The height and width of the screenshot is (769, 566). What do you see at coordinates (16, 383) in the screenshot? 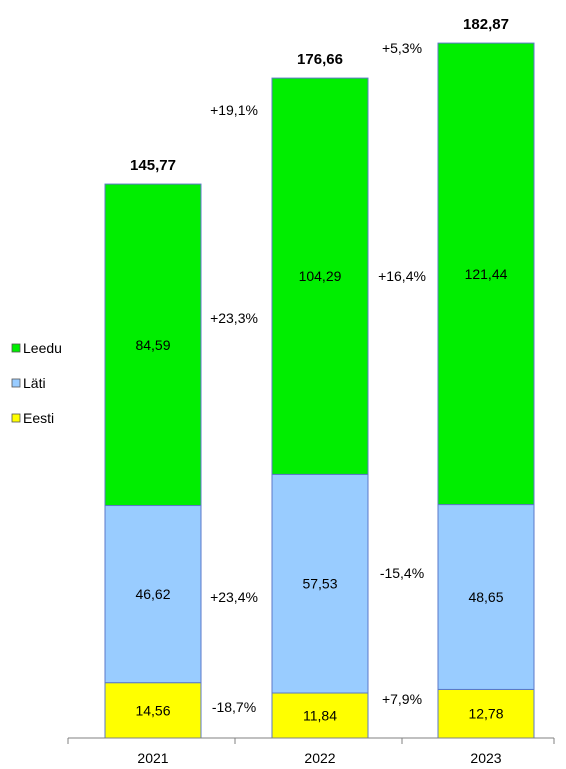
I see `legend-swatch-läti` at bounding box center [16, 383].